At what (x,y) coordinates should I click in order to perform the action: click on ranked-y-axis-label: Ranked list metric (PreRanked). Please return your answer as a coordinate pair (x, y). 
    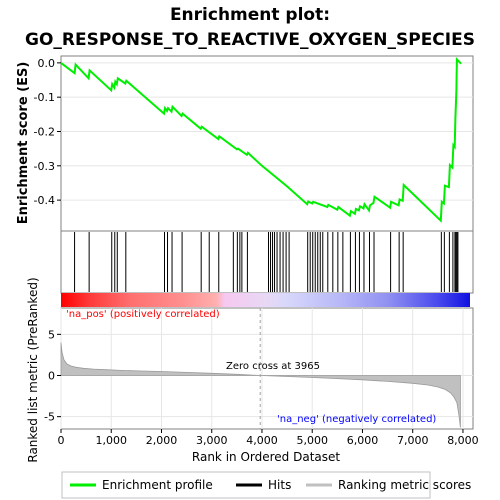
    Looking at the image, I should click on (33, 369).